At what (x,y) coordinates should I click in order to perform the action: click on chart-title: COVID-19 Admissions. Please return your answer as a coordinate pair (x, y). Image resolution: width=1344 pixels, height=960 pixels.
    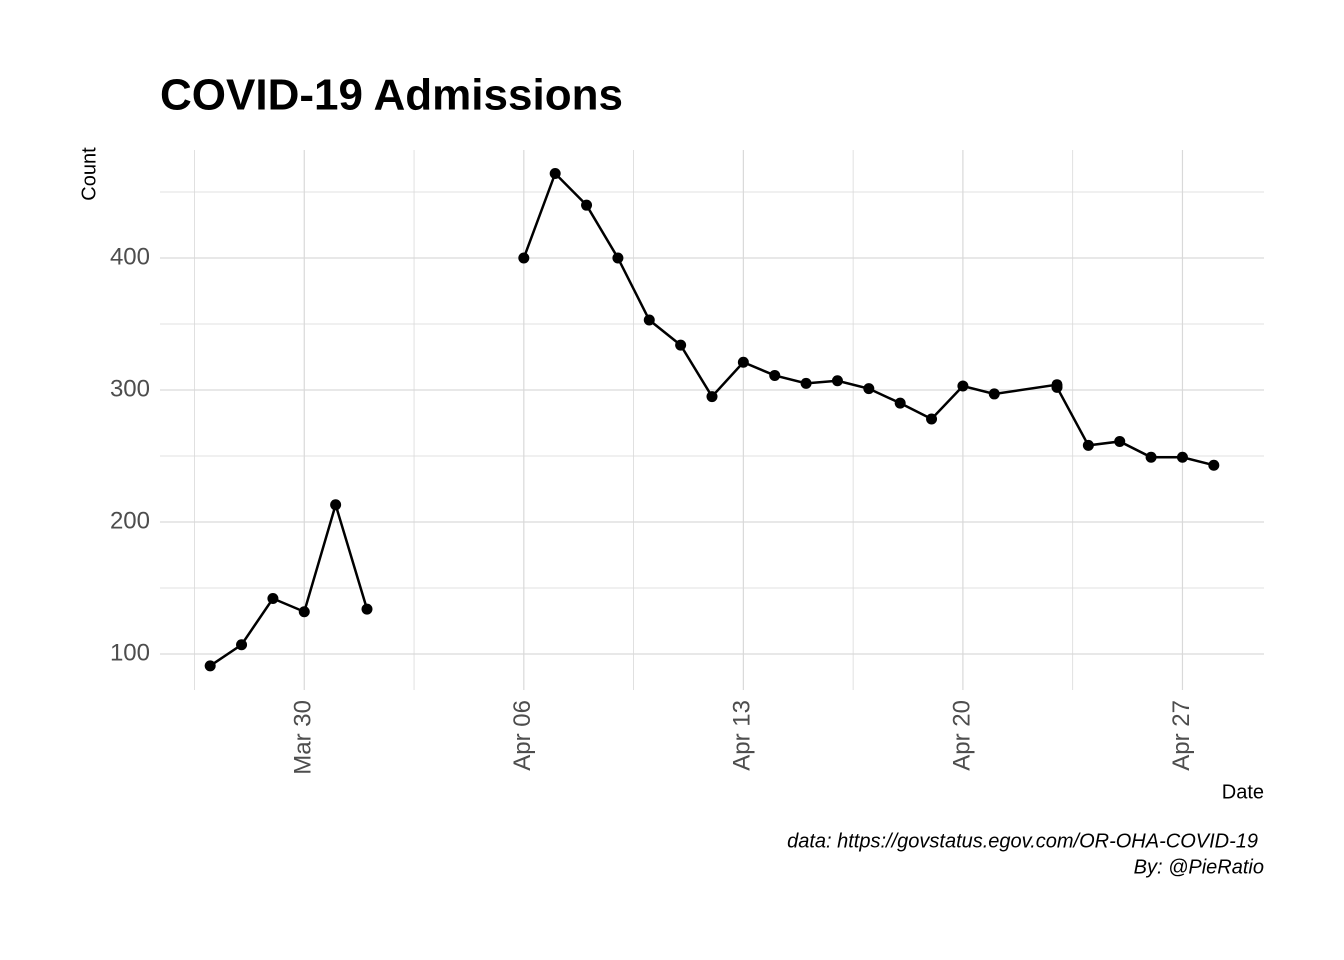
    Looking at the image, I should click on (391, 95).